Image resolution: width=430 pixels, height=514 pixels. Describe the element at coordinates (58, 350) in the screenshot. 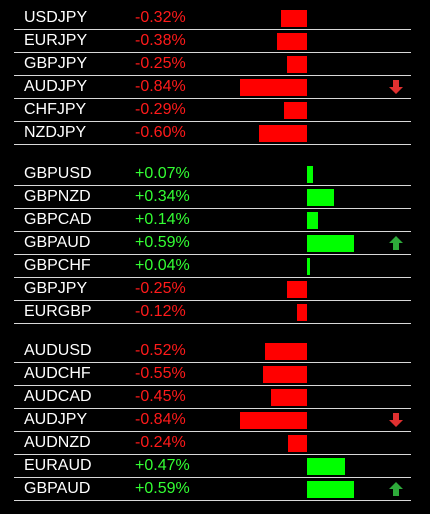

I see `pair-symbol: AUDUSD` at that location.